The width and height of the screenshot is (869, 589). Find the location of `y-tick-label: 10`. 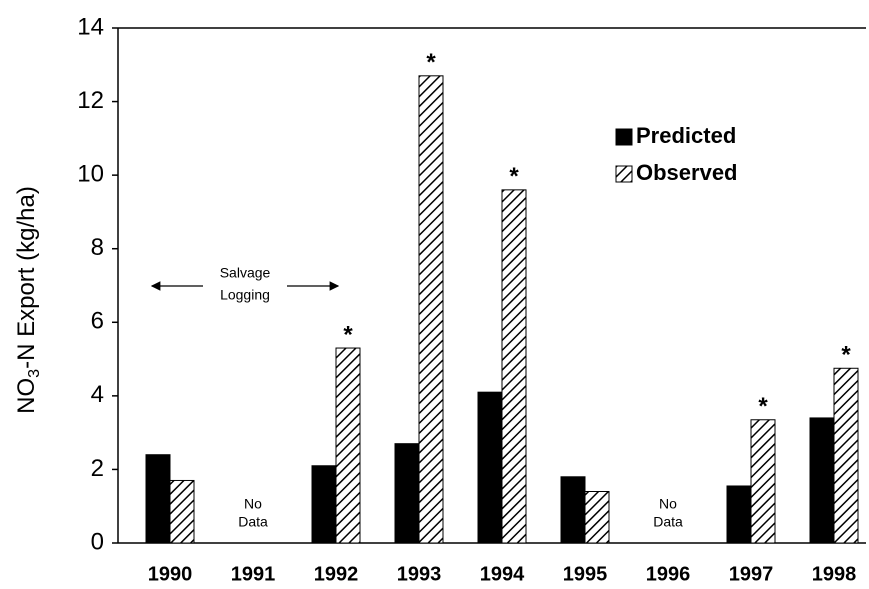

y-tick-label: 10 is located at coordinates (90, 173).